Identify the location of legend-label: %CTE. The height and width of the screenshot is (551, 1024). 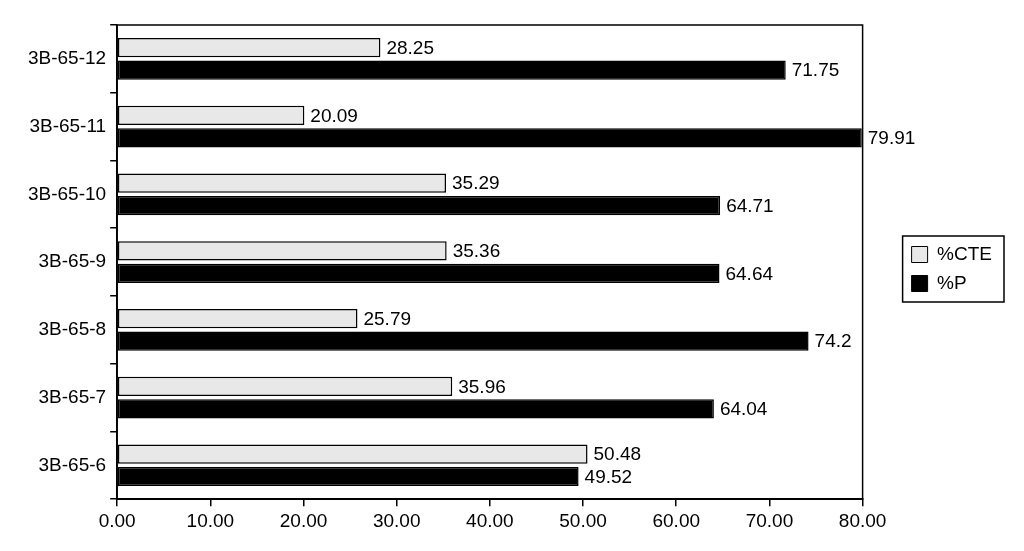
(965, 253).